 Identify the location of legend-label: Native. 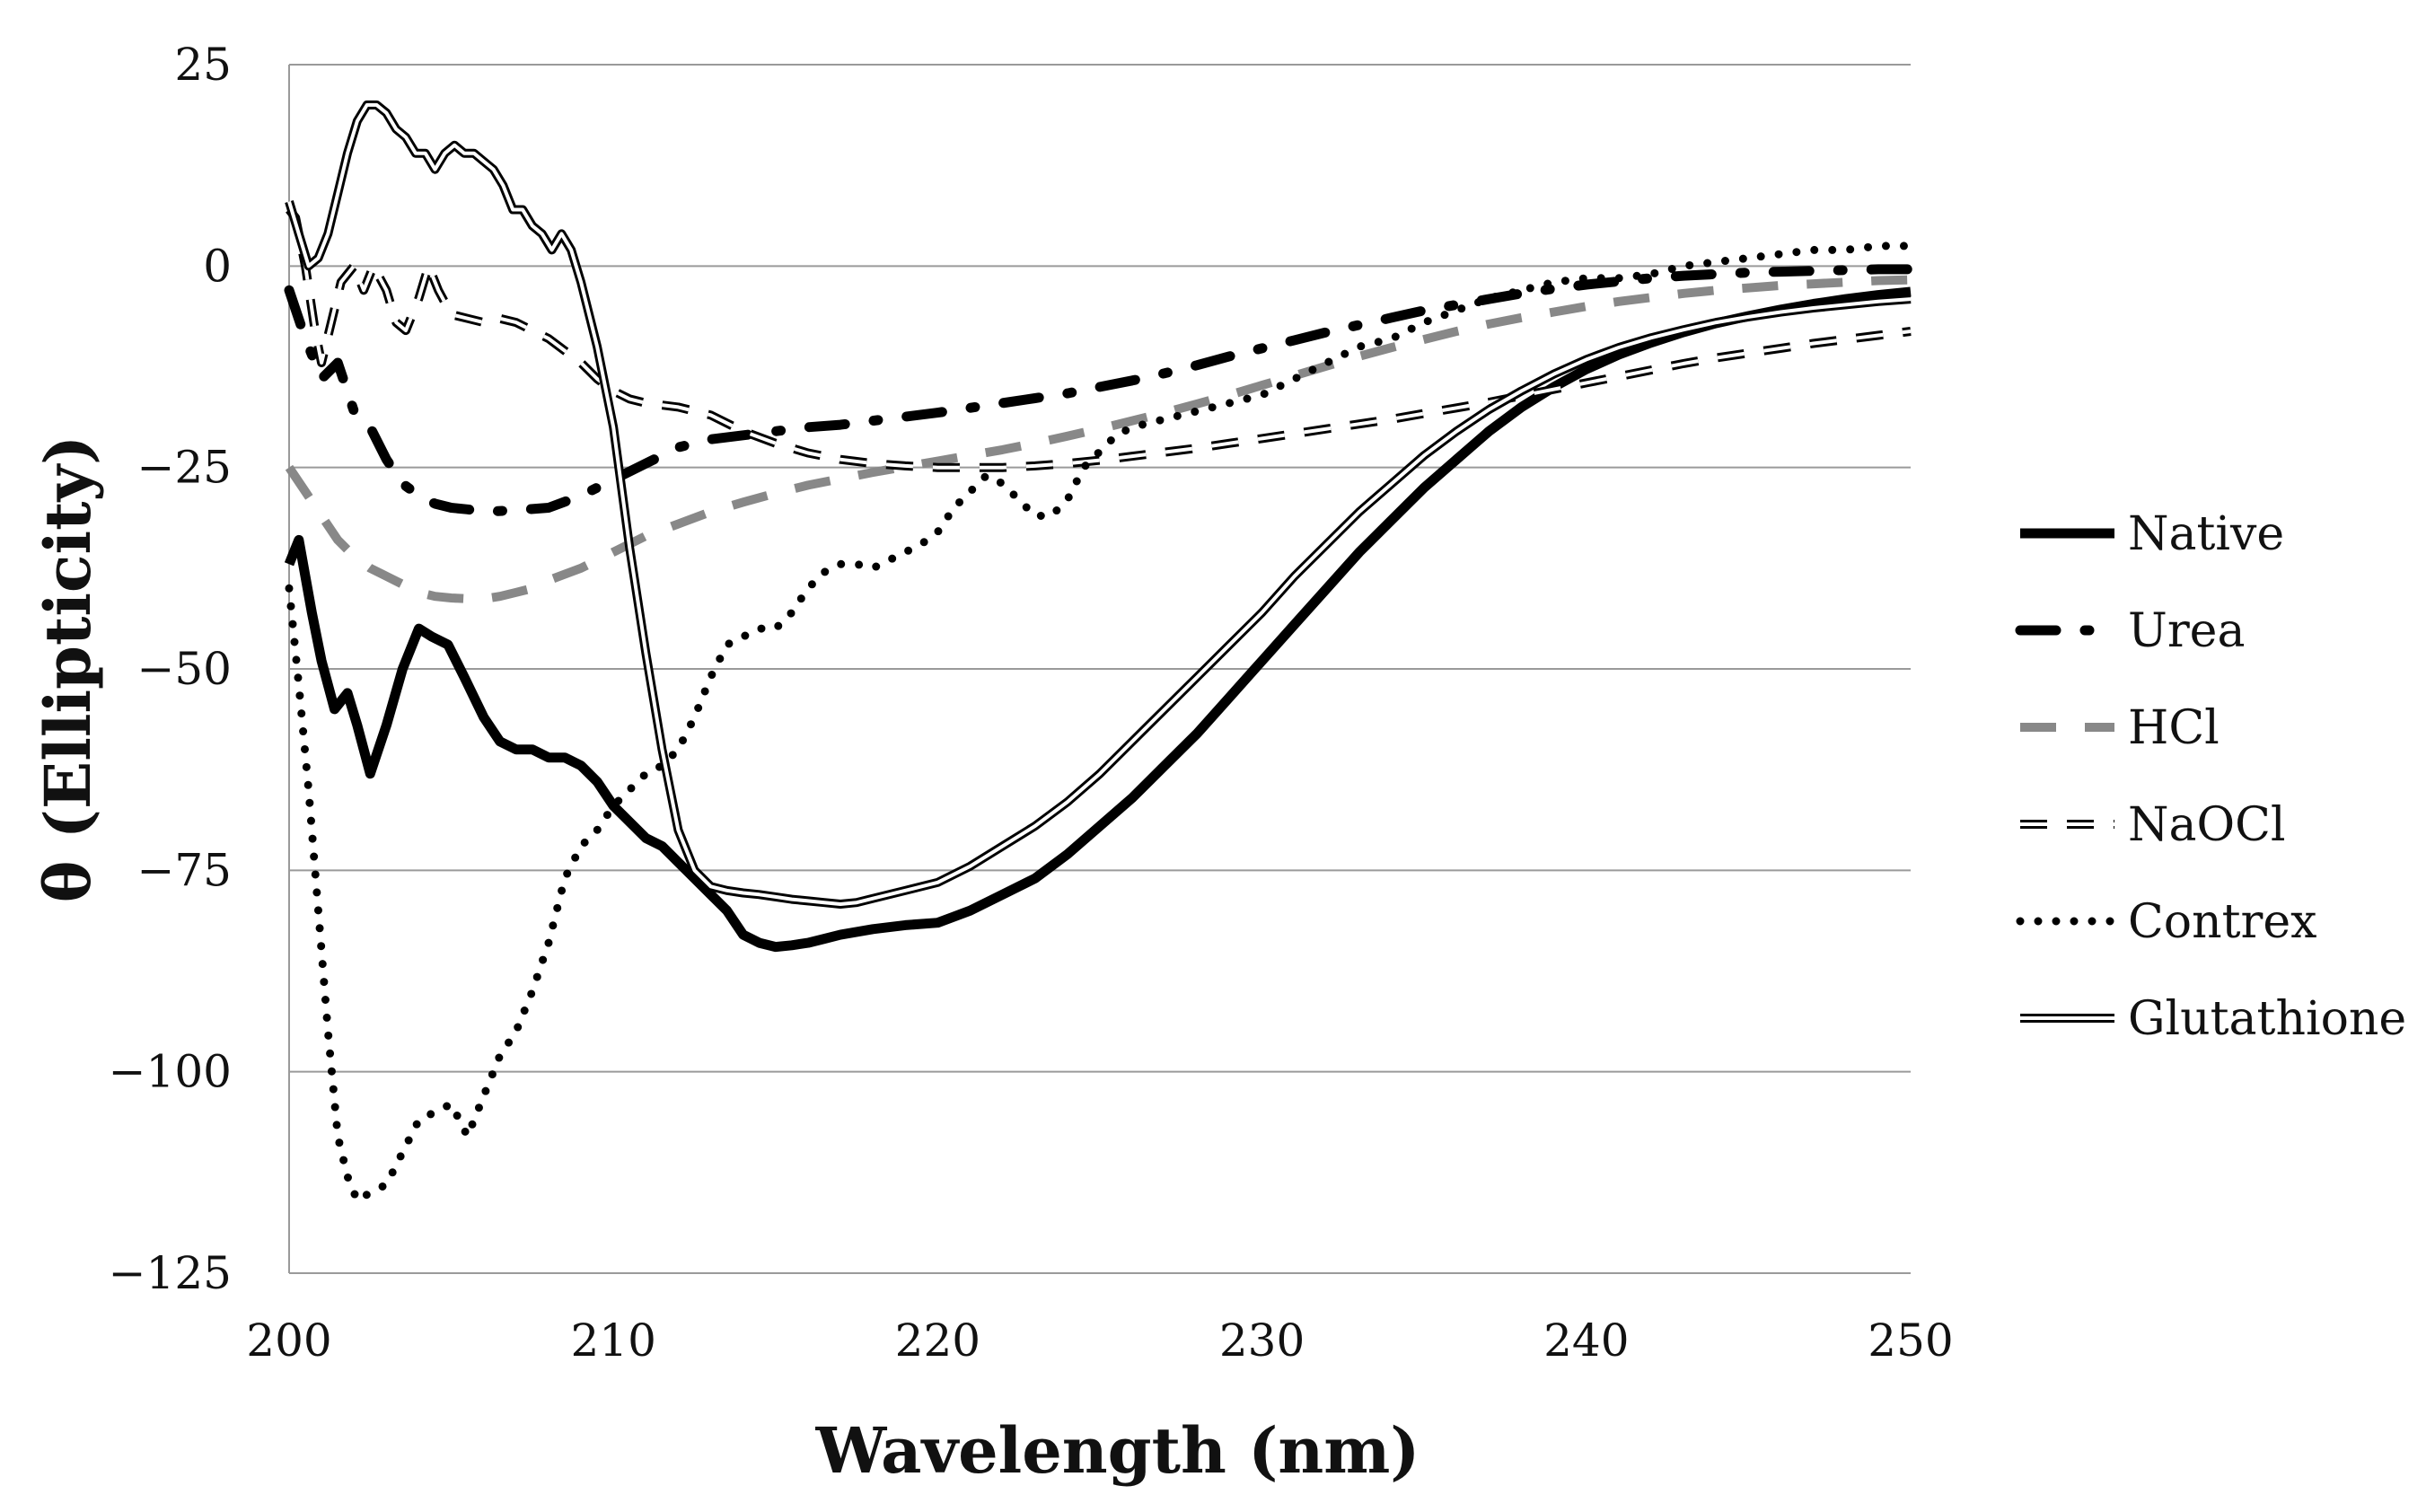
(2206, 534).